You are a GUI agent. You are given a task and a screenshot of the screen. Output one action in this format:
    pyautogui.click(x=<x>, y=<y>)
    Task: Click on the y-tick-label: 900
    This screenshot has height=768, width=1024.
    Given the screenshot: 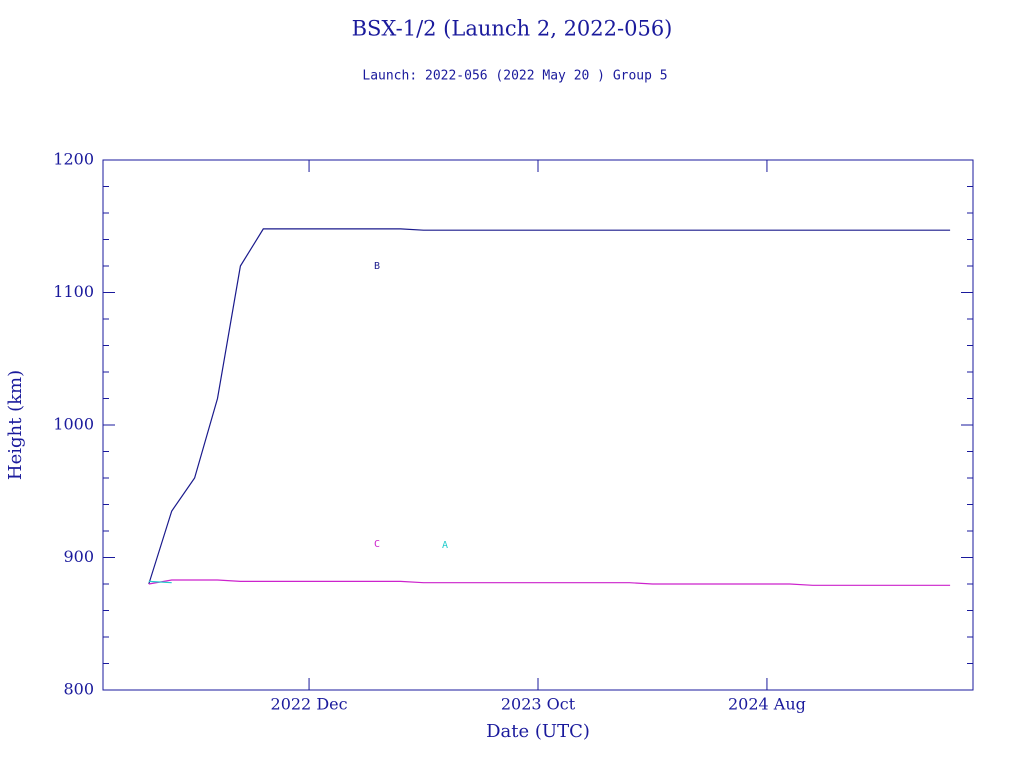 What is the action you would take?
    pyautogui.click(x=78, y=556)
    